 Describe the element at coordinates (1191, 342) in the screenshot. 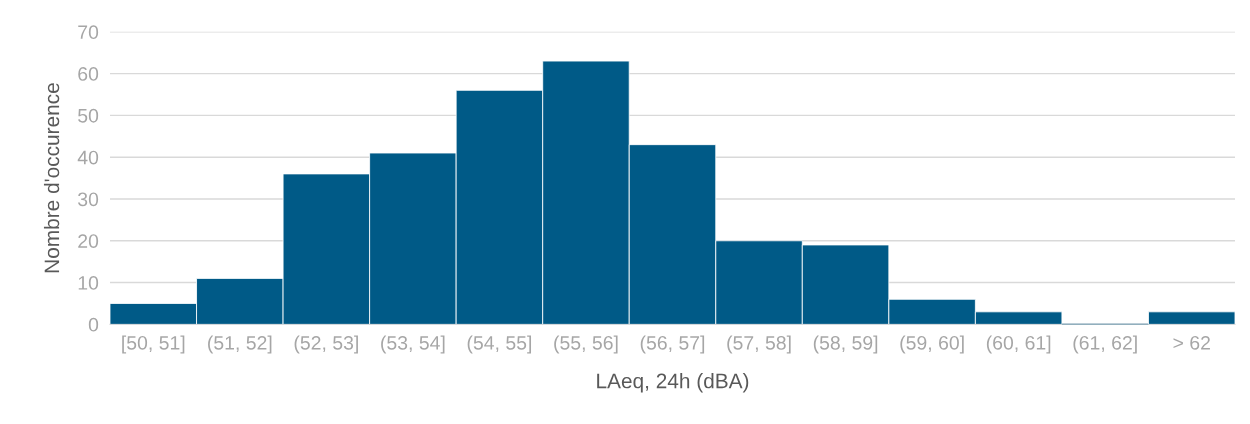

I see `x-tick-label: > 62` at that location.